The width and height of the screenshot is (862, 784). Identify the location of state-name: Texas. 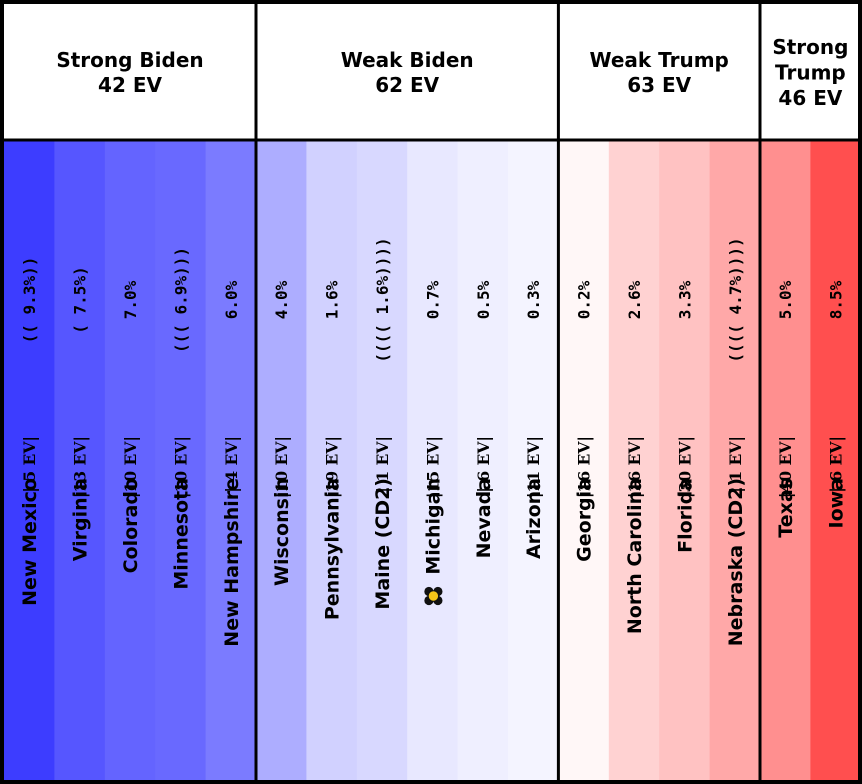
(786, 508).